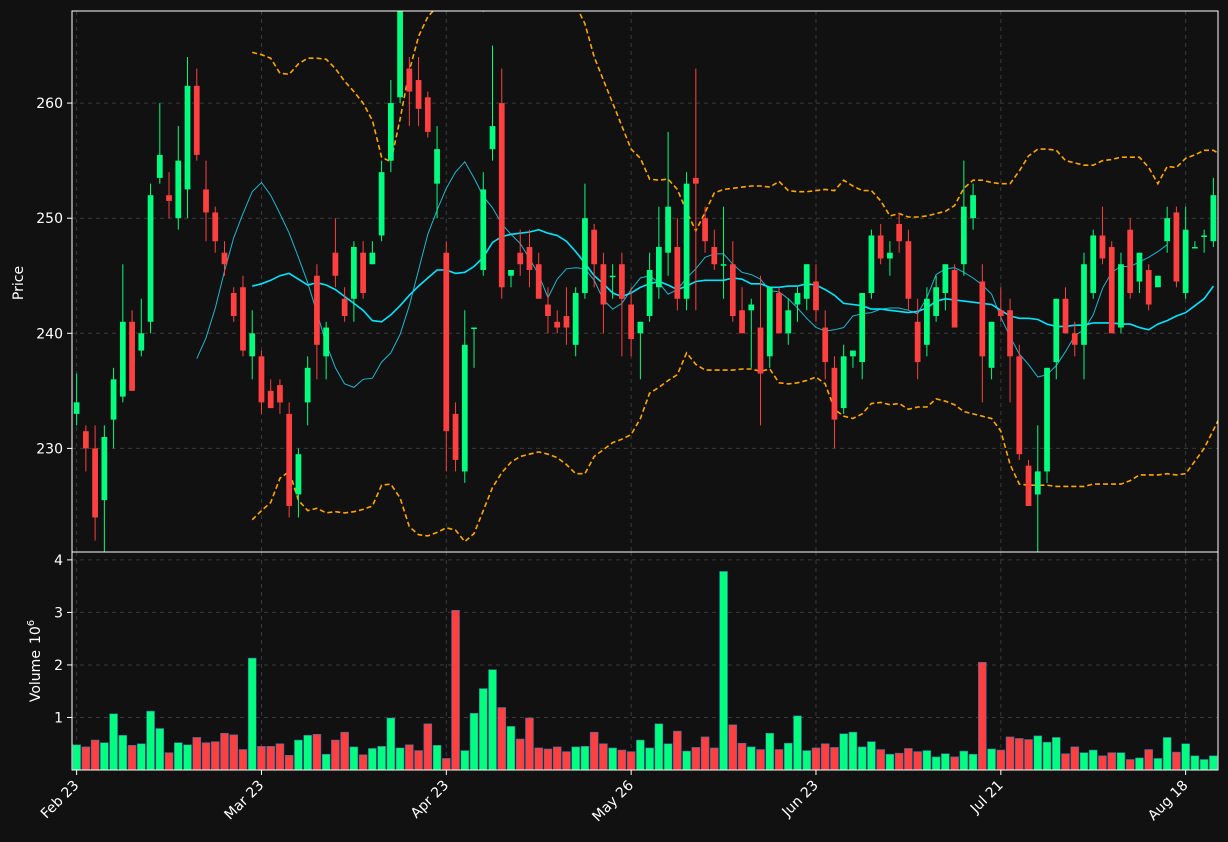 The height and width of the screenshot is (842, 1228). What do you see at coordinates (58, 666) in the screenshot?
I see `volume-y-tick-label: 2` at bounding box center [58, 666].